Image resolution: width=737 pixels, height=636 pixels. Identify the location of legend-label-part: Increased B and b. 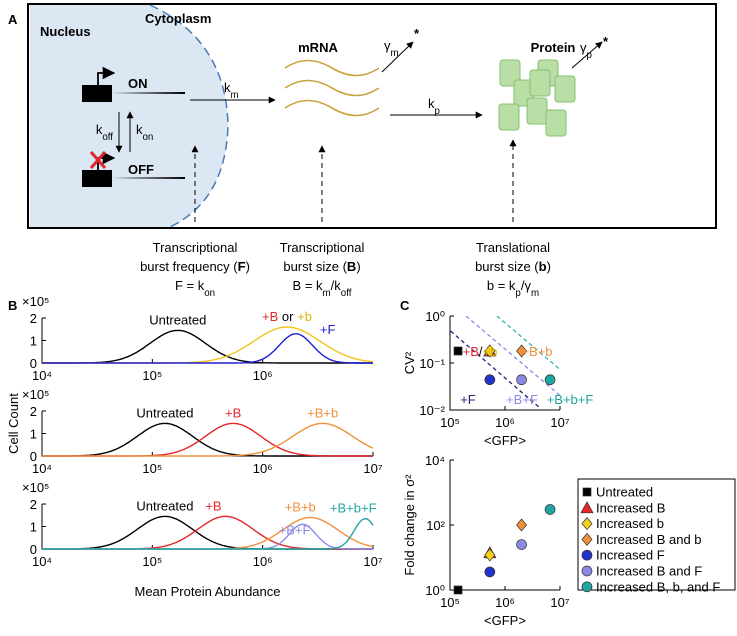
(649, 539).